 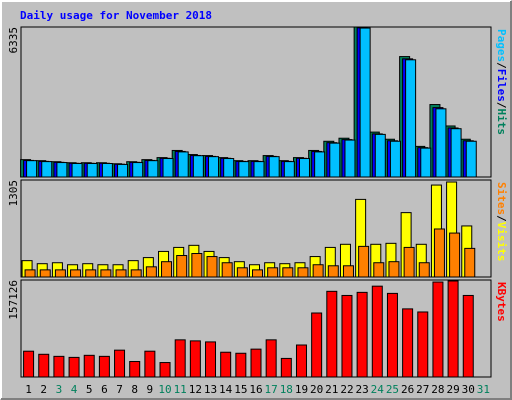 What do you see at coordinates (210, 389) in the screenshot?
I see `x-tick-label: 13` at bounding box center [210, 389].